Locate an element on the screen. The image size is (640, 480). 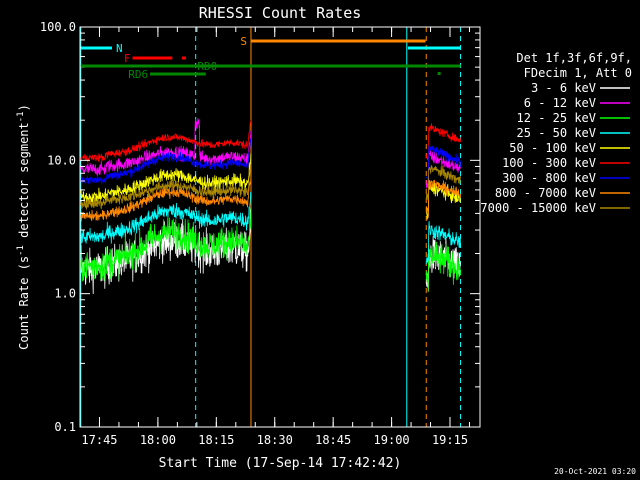
legend-label: 6 - 12 keV is located at coordinates (560, 103).